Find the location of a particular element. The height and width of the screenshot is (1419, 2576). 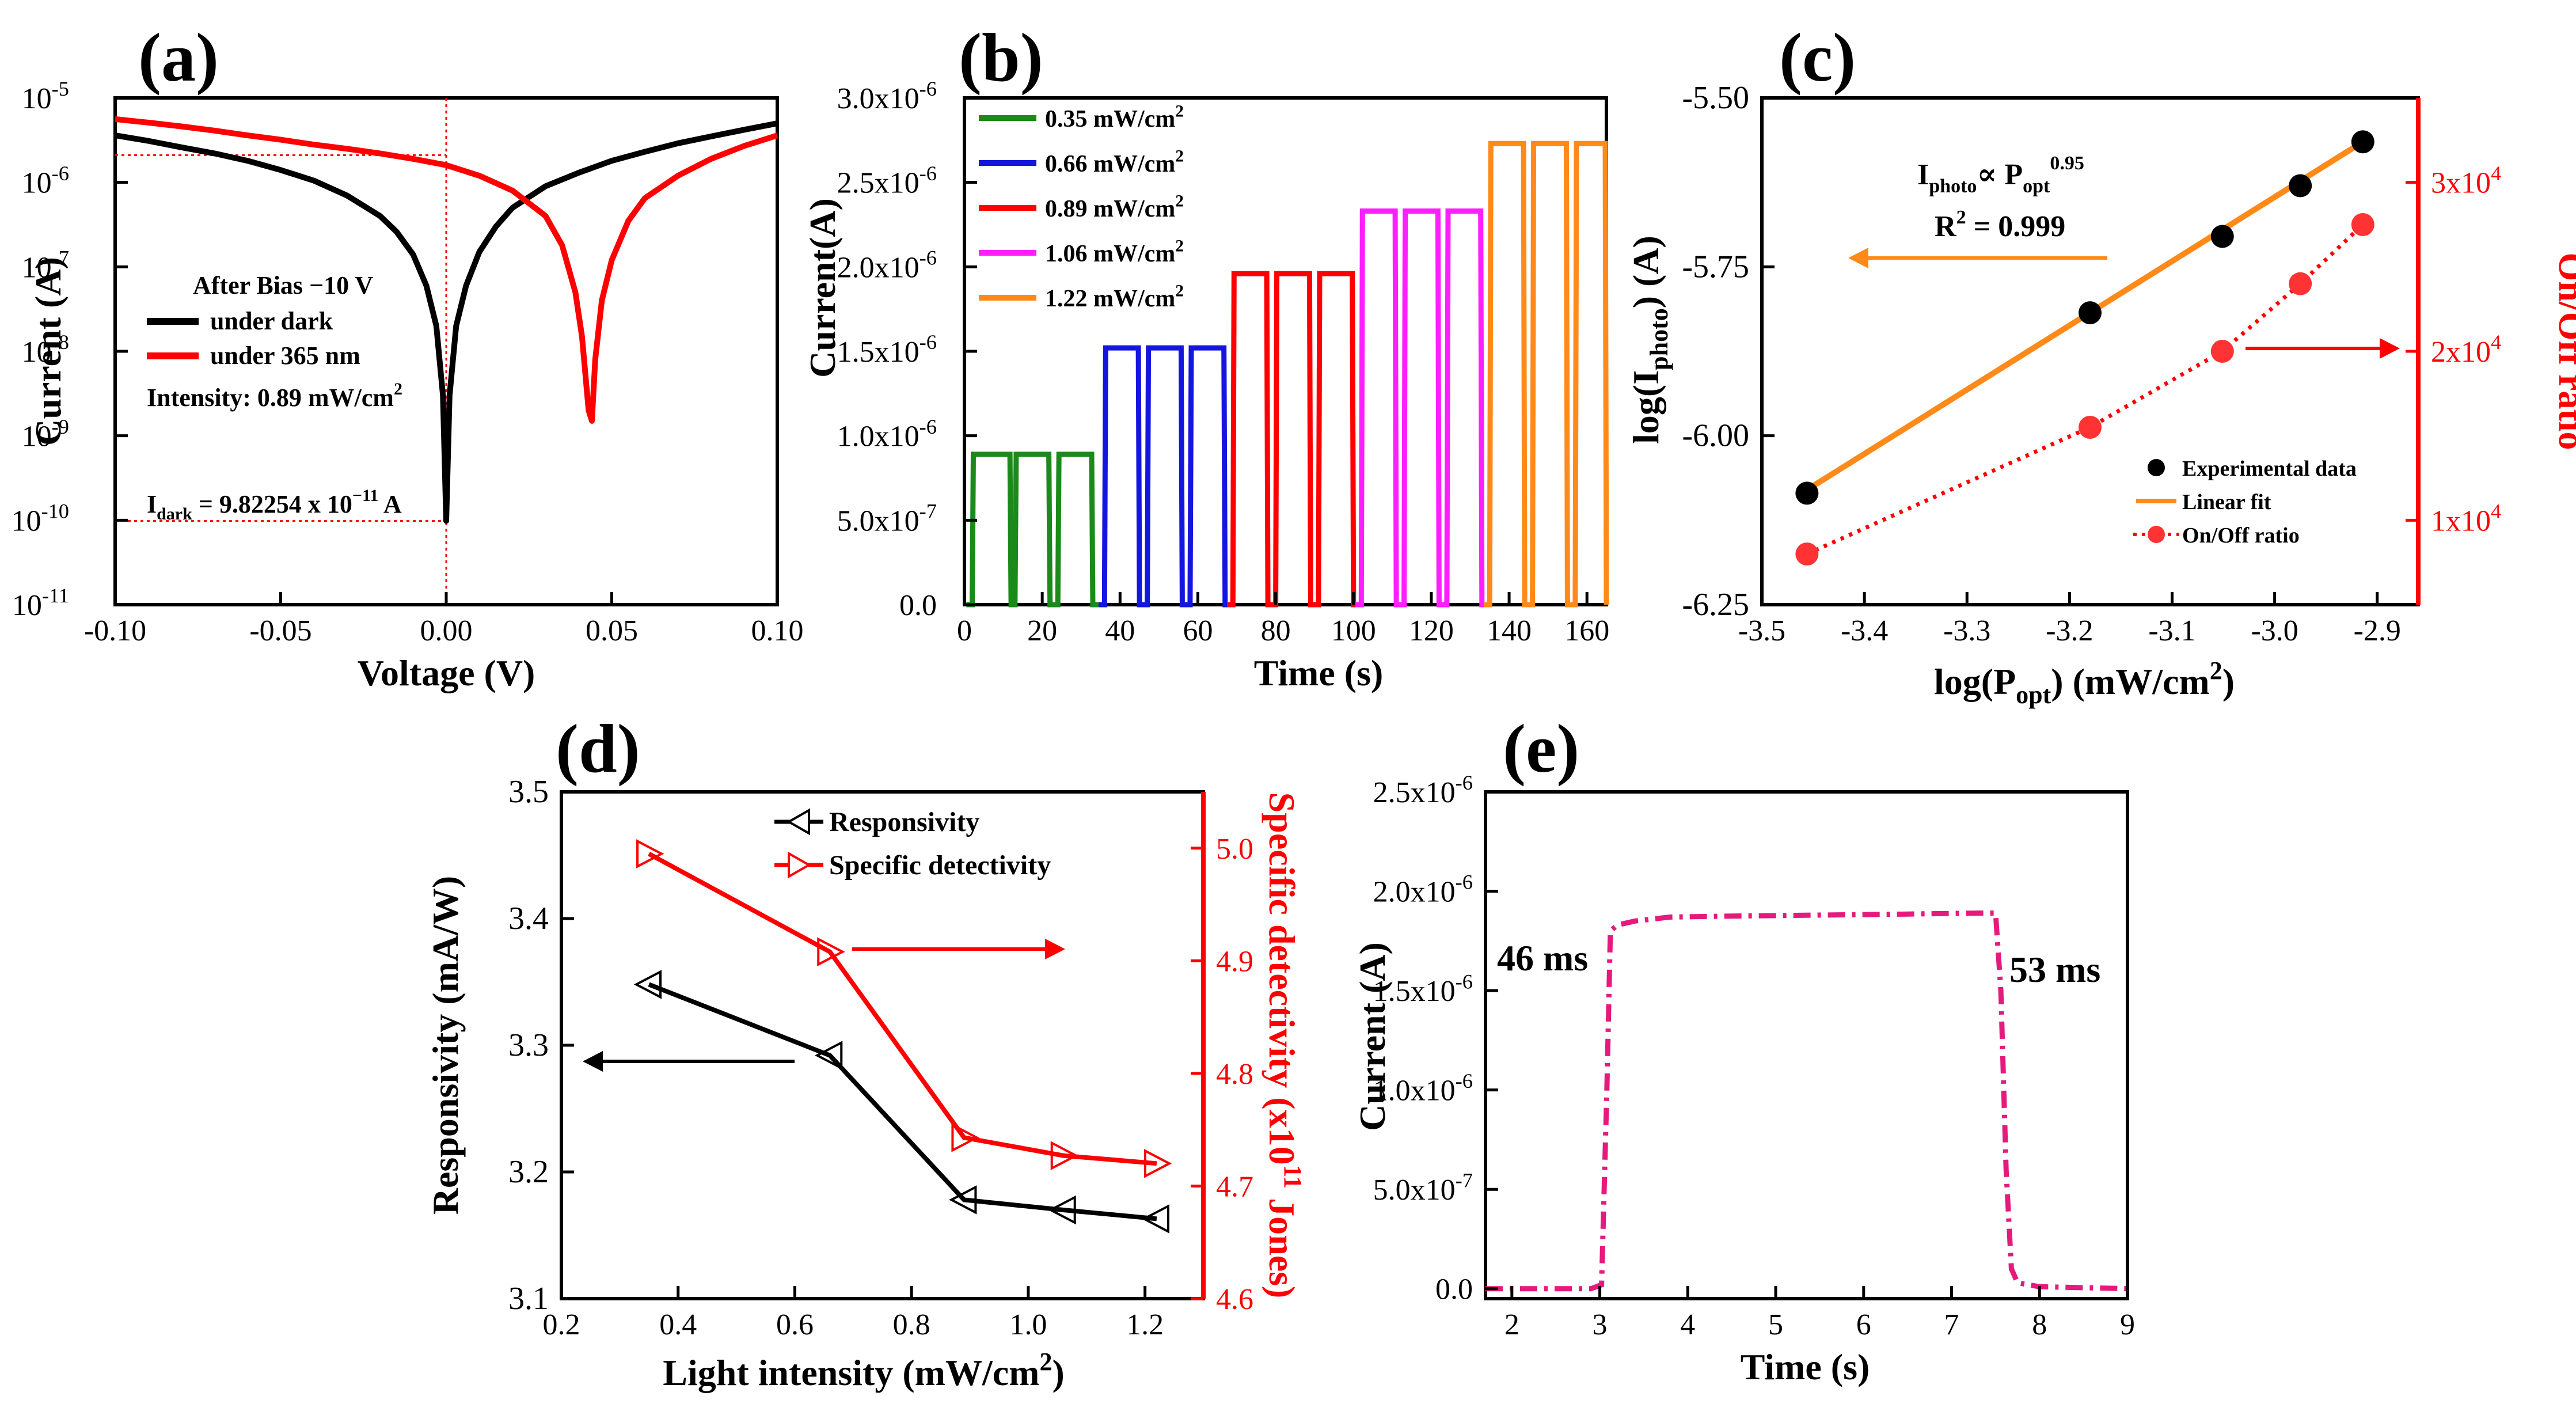

panel-c-x-tick-label: -3.1 is located at coordinates (2171, 630).